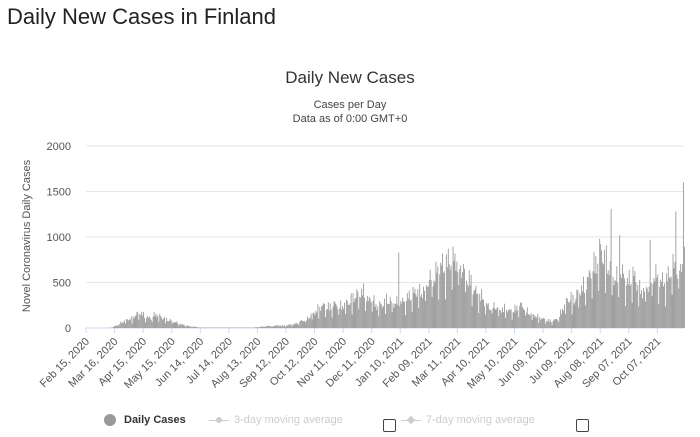 The height and width of the screenshot is (437, 700). Describe the element at coordinates (288, 420) in the screenshot. I see `legend-label: 3-day moving average` at that location.